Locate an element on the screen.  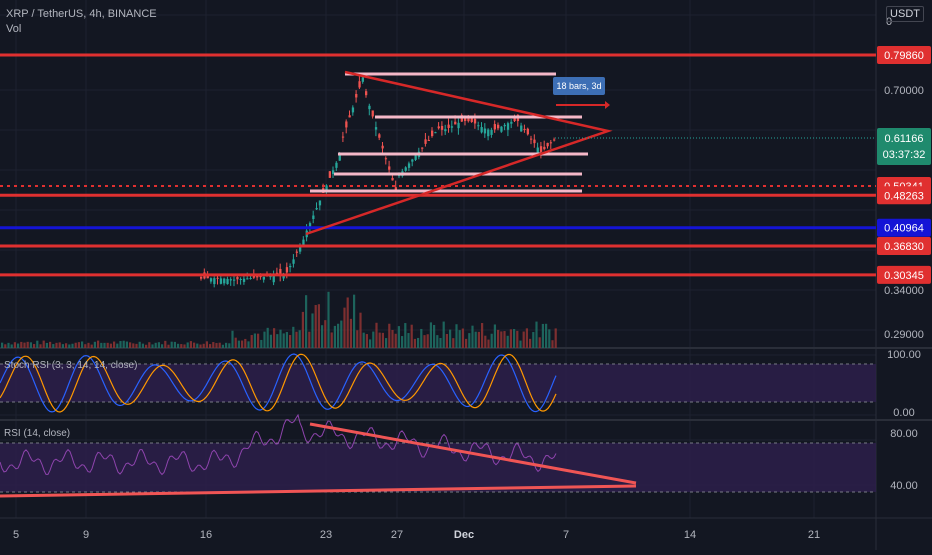
level-label-3: 0.40964 is located at coordinates (904, 229).